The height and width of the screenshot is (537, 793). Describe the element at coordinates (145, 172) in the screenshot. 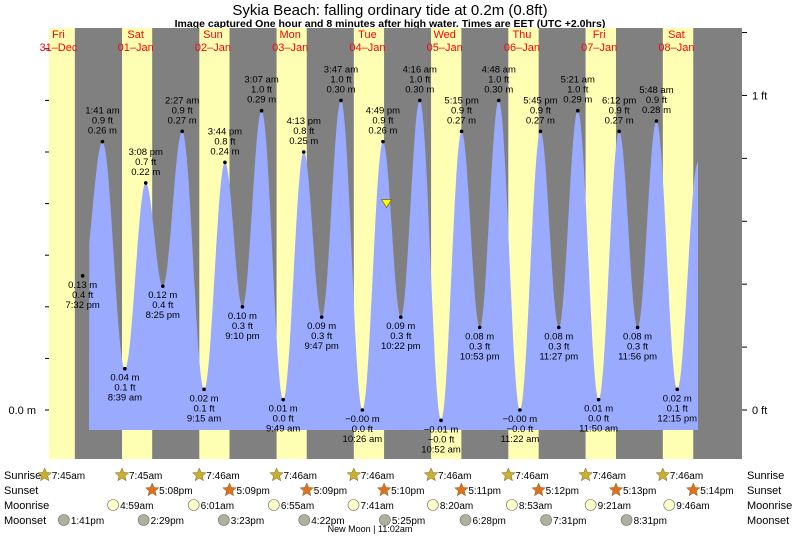

I see `tide-label: 0.22 m` at that location.